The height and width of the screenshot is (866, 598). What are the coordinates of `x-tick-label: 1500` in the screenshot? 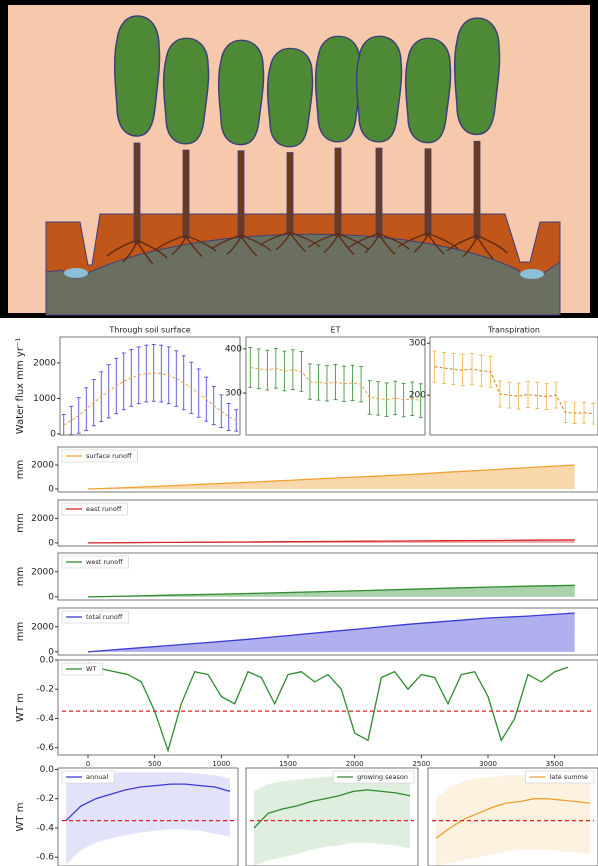 It's located at (288, 764).